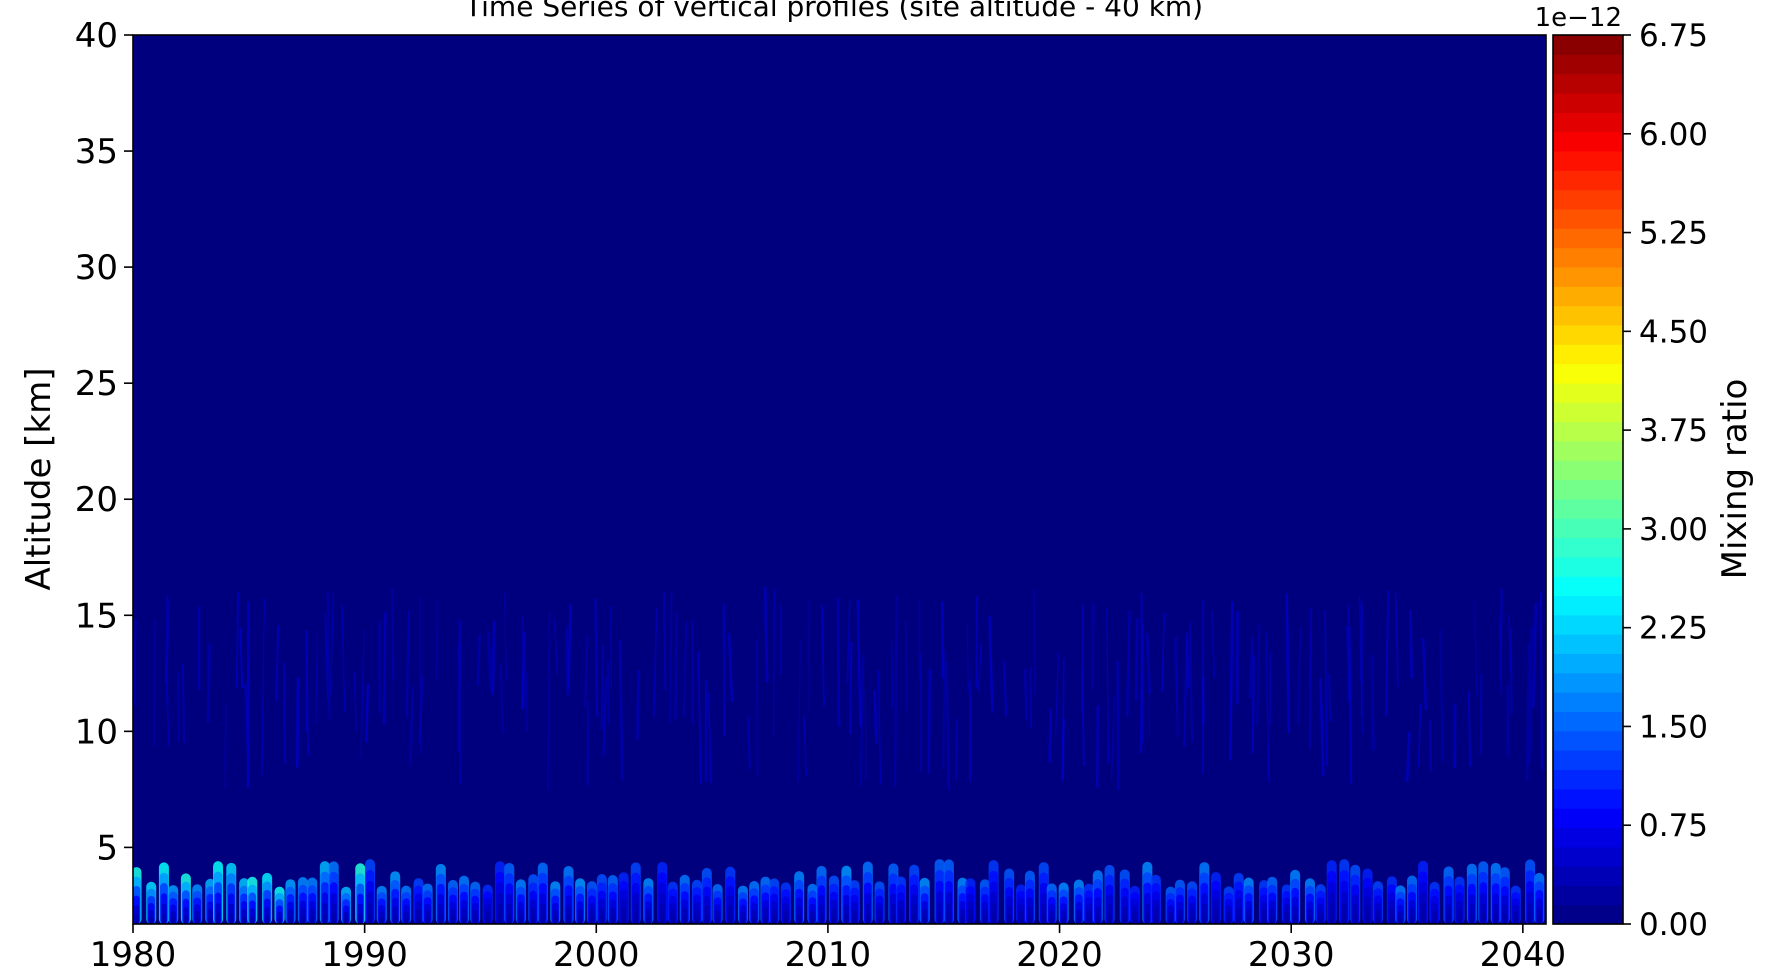 The width and height of the screenshot is (1765, 976). What do you see at coordinates (96, 616) in the screenshot?
I see `y-tick-label: 15` at bounding box center [96, 616].